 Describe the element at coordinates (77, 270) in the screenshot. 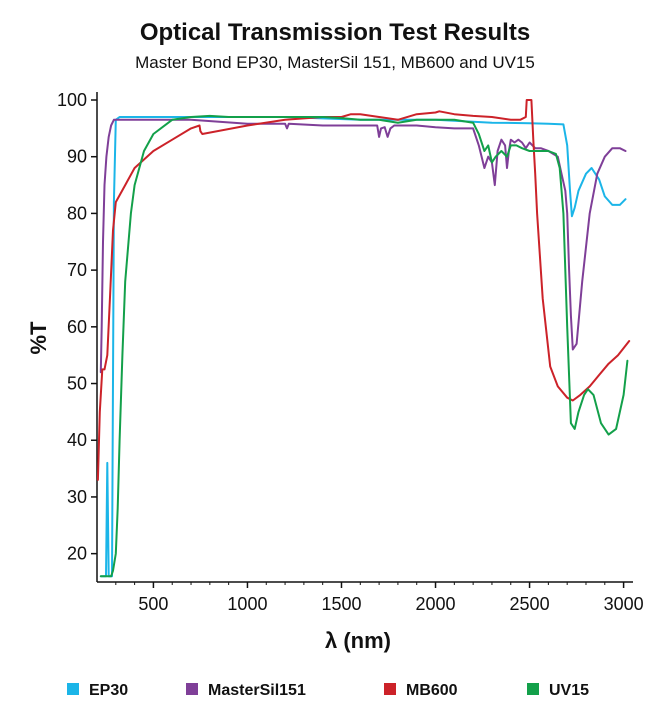

I see `y-tick-label: 70` at that location.